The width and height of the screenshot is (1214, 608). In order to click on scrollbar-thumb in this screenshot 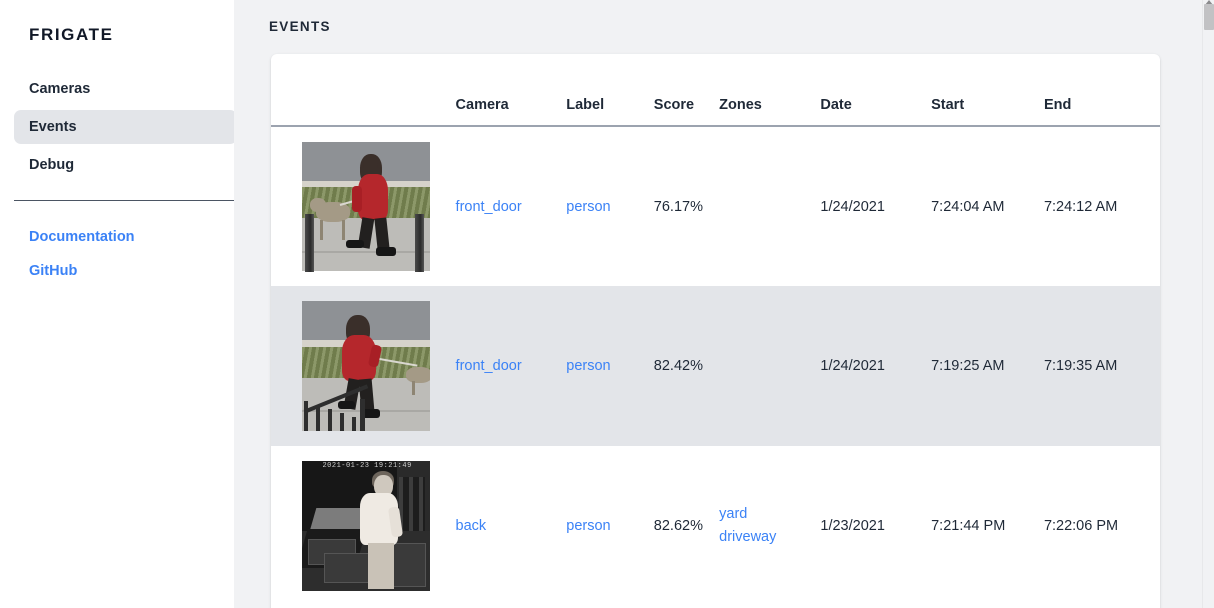, I will do `click(1209, 17)`.